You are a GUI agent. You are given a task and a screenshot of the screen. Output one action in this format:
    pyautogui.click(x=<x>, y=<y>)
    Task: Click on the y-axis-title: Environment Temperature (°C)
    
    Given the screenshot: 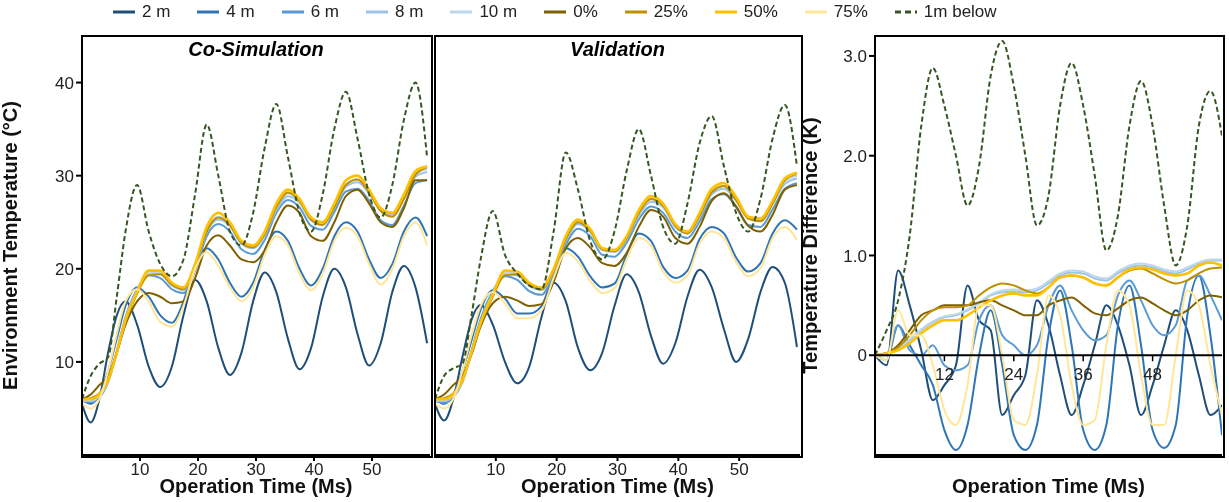 What is the action you would take?
    pyautogui.click(x=11, y=245)
    